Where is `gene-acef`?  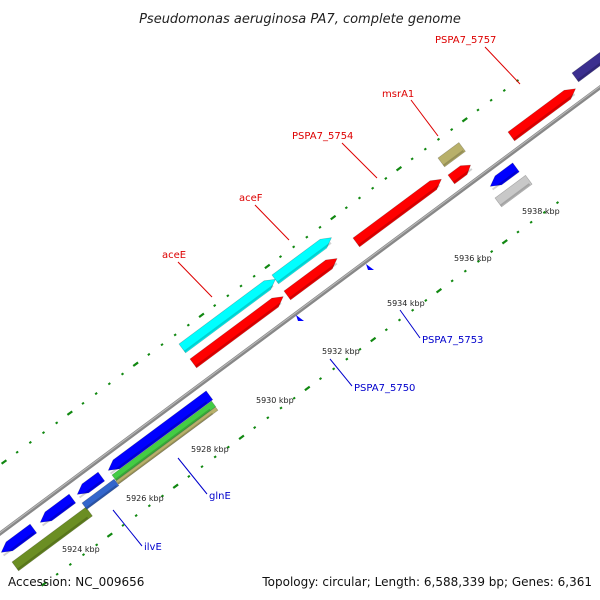
gene-acef is located at coordinates (301, 261).